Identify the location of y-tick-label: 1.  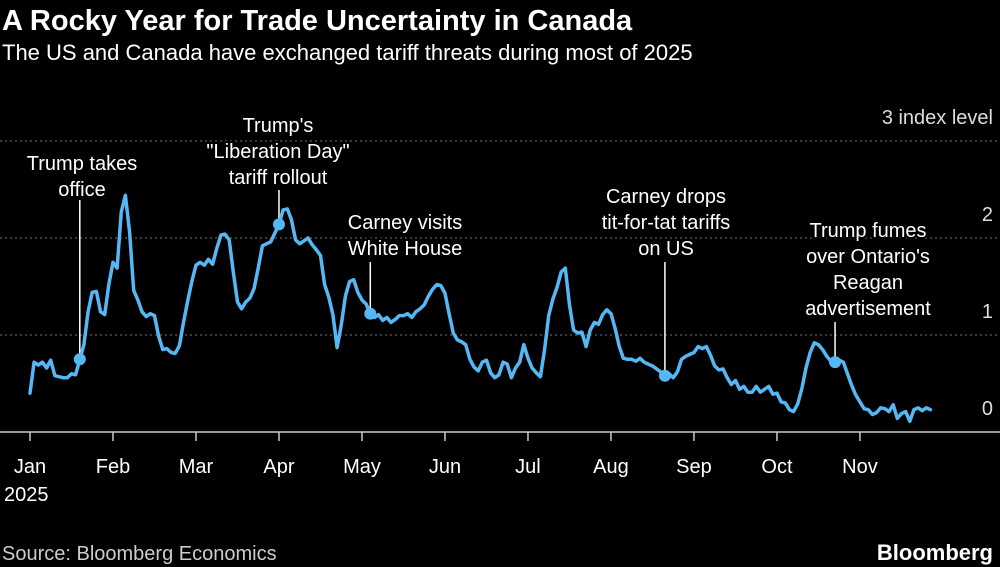
(987, 312).